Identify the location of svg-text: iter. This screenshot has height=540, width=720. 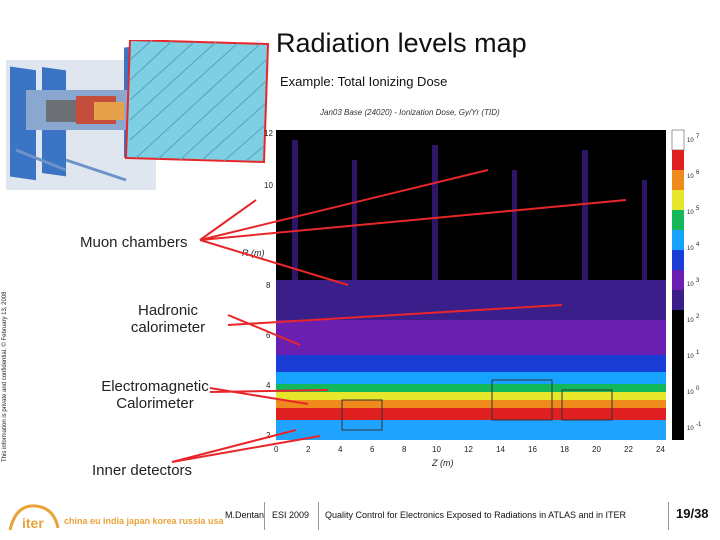
(33, 523).